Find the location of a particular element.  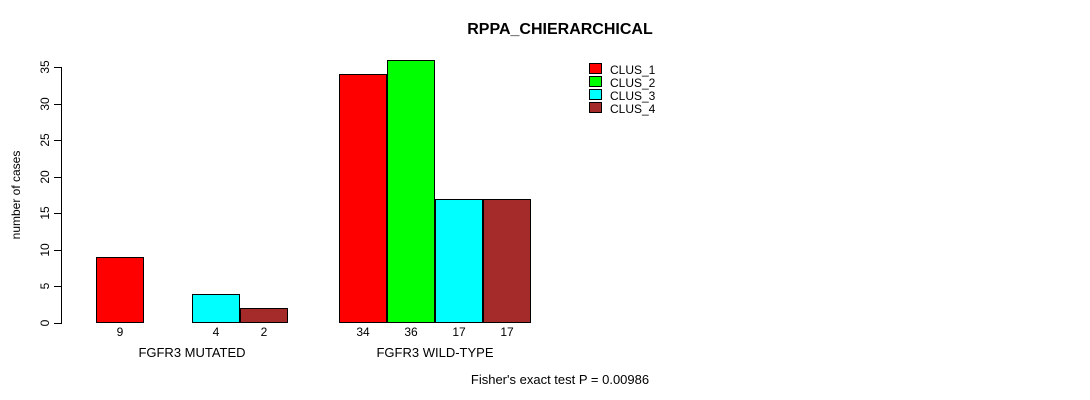

legend-label: CLUS_1 is located at coordinates (633, 70).